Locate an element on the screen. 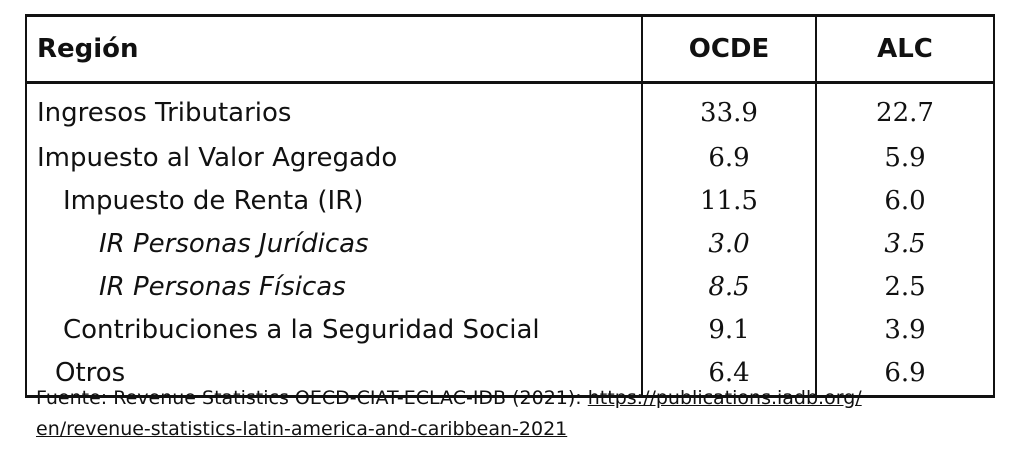 This screenshot has height=460, width=1024. table-row: Impuesto de Renta (IR) 11.5 6.0 is located at coordinates (510, 200).